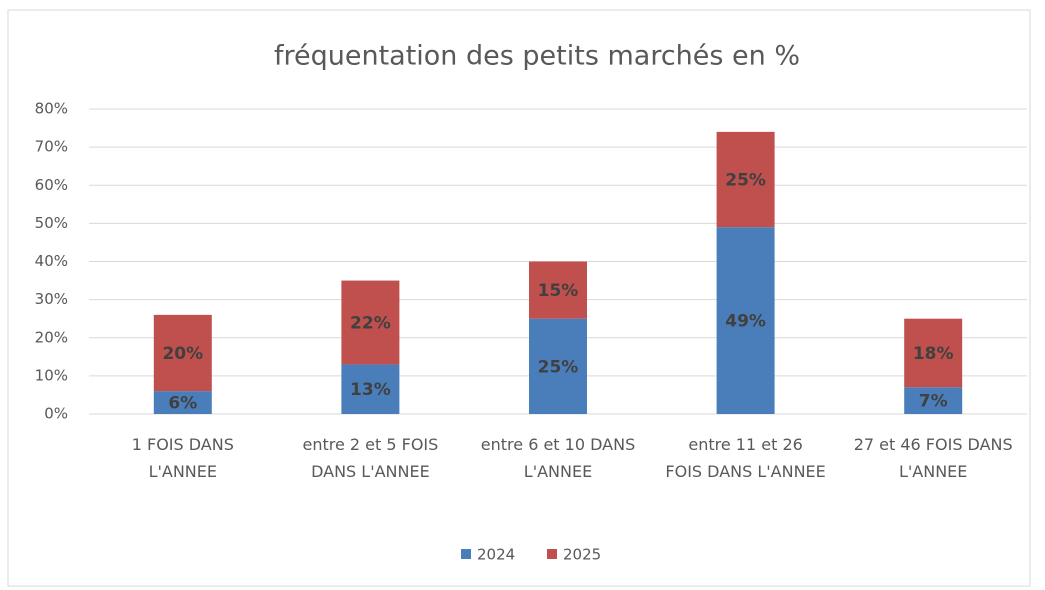 This screenshot has width=1045, height=590. What do you see at coordinates (51, 185) in the screenshot?
I see `y-tick-label: 60%` at bounding box center [51, 185].